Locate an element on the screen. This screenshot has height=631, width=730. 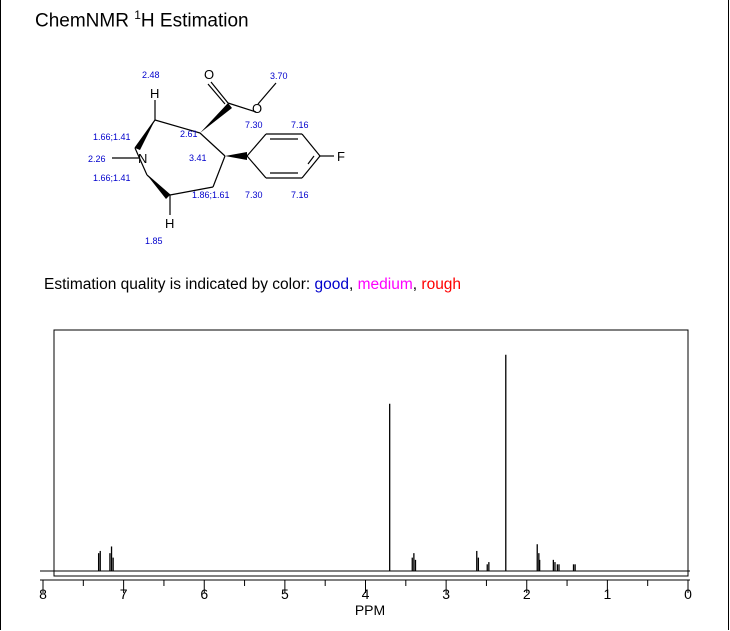
atom-h-top: H is located at coordinates (154, 93).